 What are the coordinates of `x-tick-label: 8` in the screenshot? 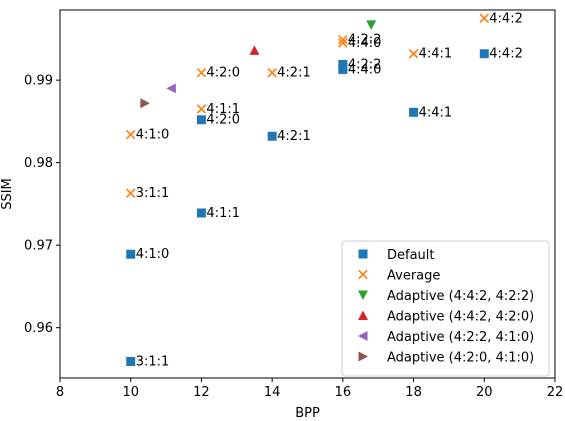 It's located at (60, 392).